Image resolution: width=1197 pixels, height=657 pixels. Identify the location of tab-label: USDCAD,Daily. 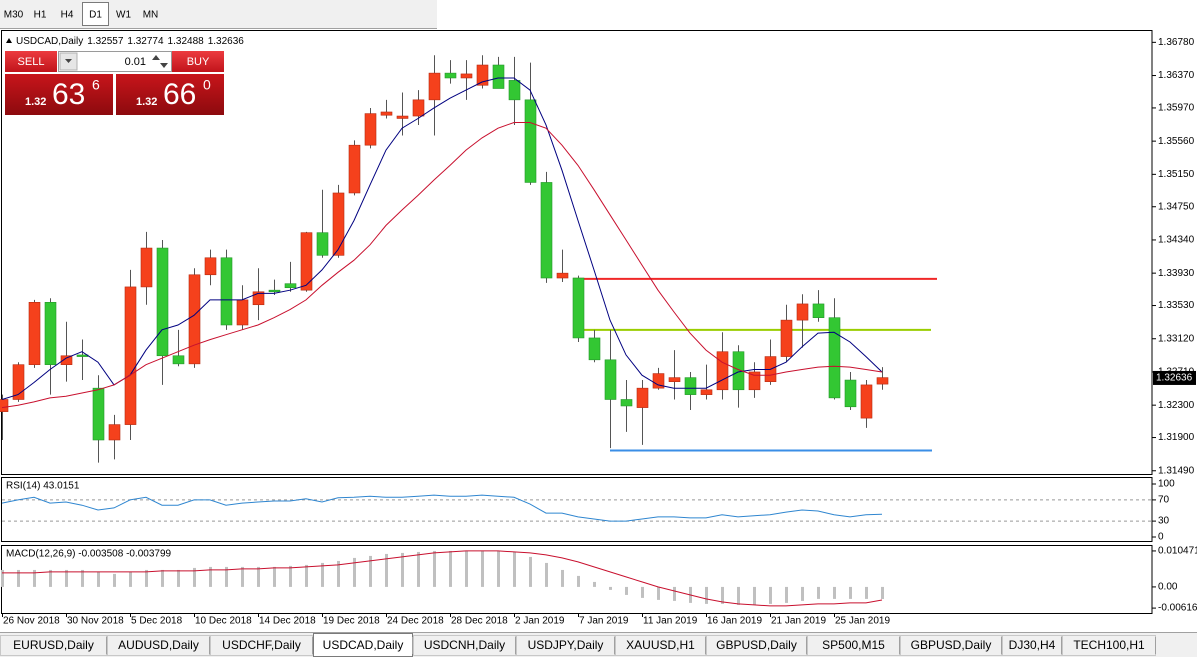
(363, 645).